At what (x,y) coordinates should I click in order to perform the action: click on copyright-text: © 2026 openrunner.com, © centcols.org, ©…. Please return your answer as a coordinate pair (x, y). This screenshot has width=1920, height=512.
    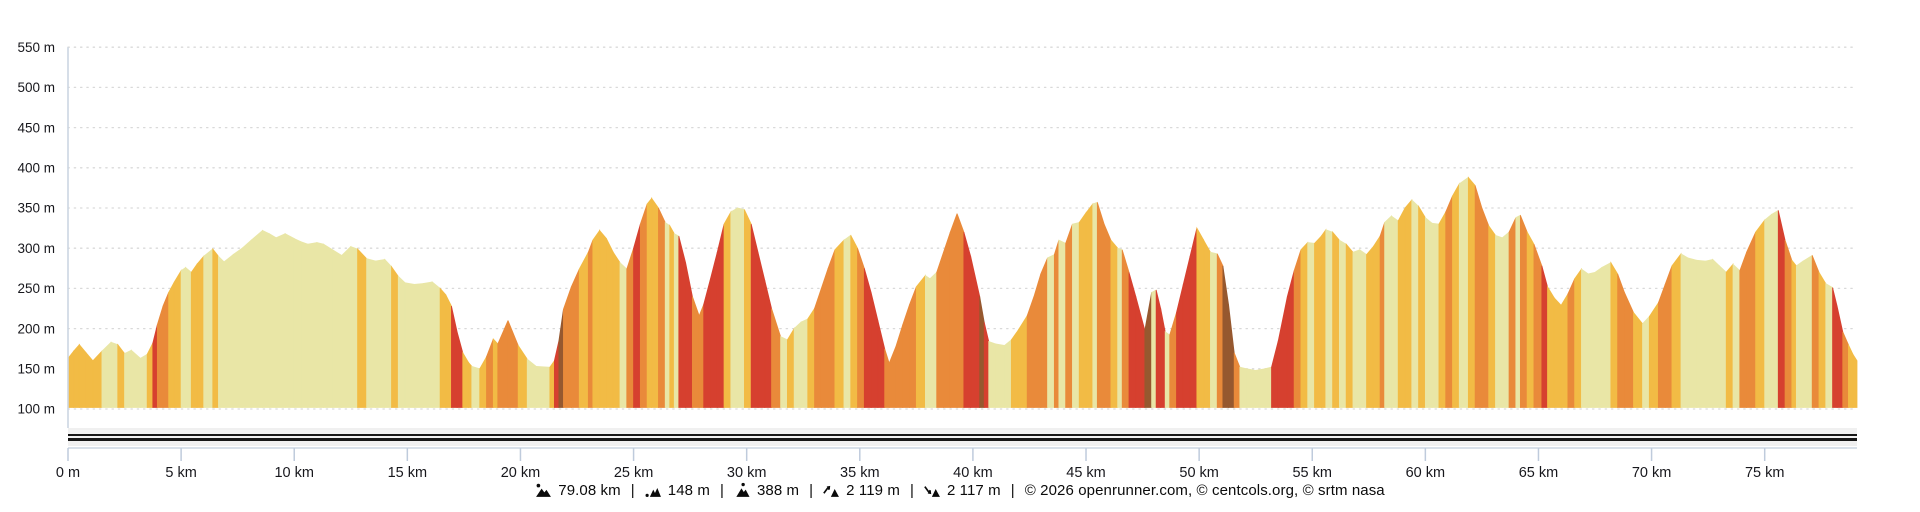
    Looking at the image, I should click on (1204, 490).